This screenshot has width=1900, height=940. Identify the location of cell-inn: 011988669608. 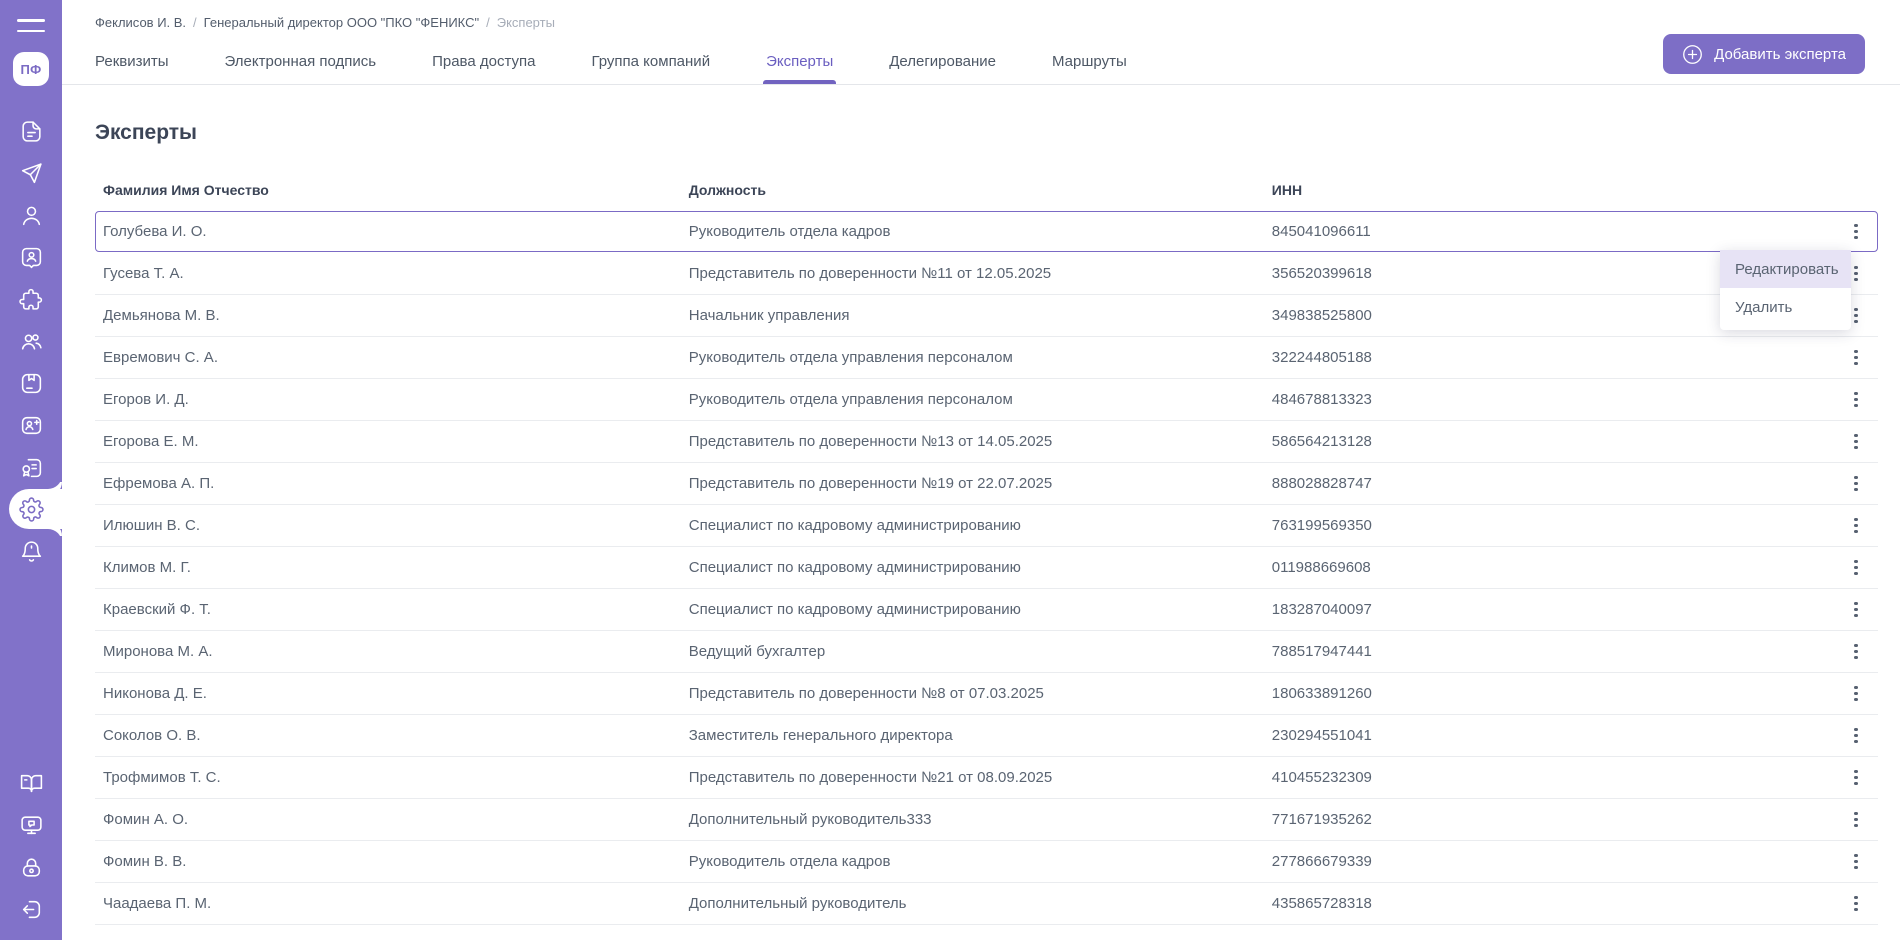
(1321, 567).